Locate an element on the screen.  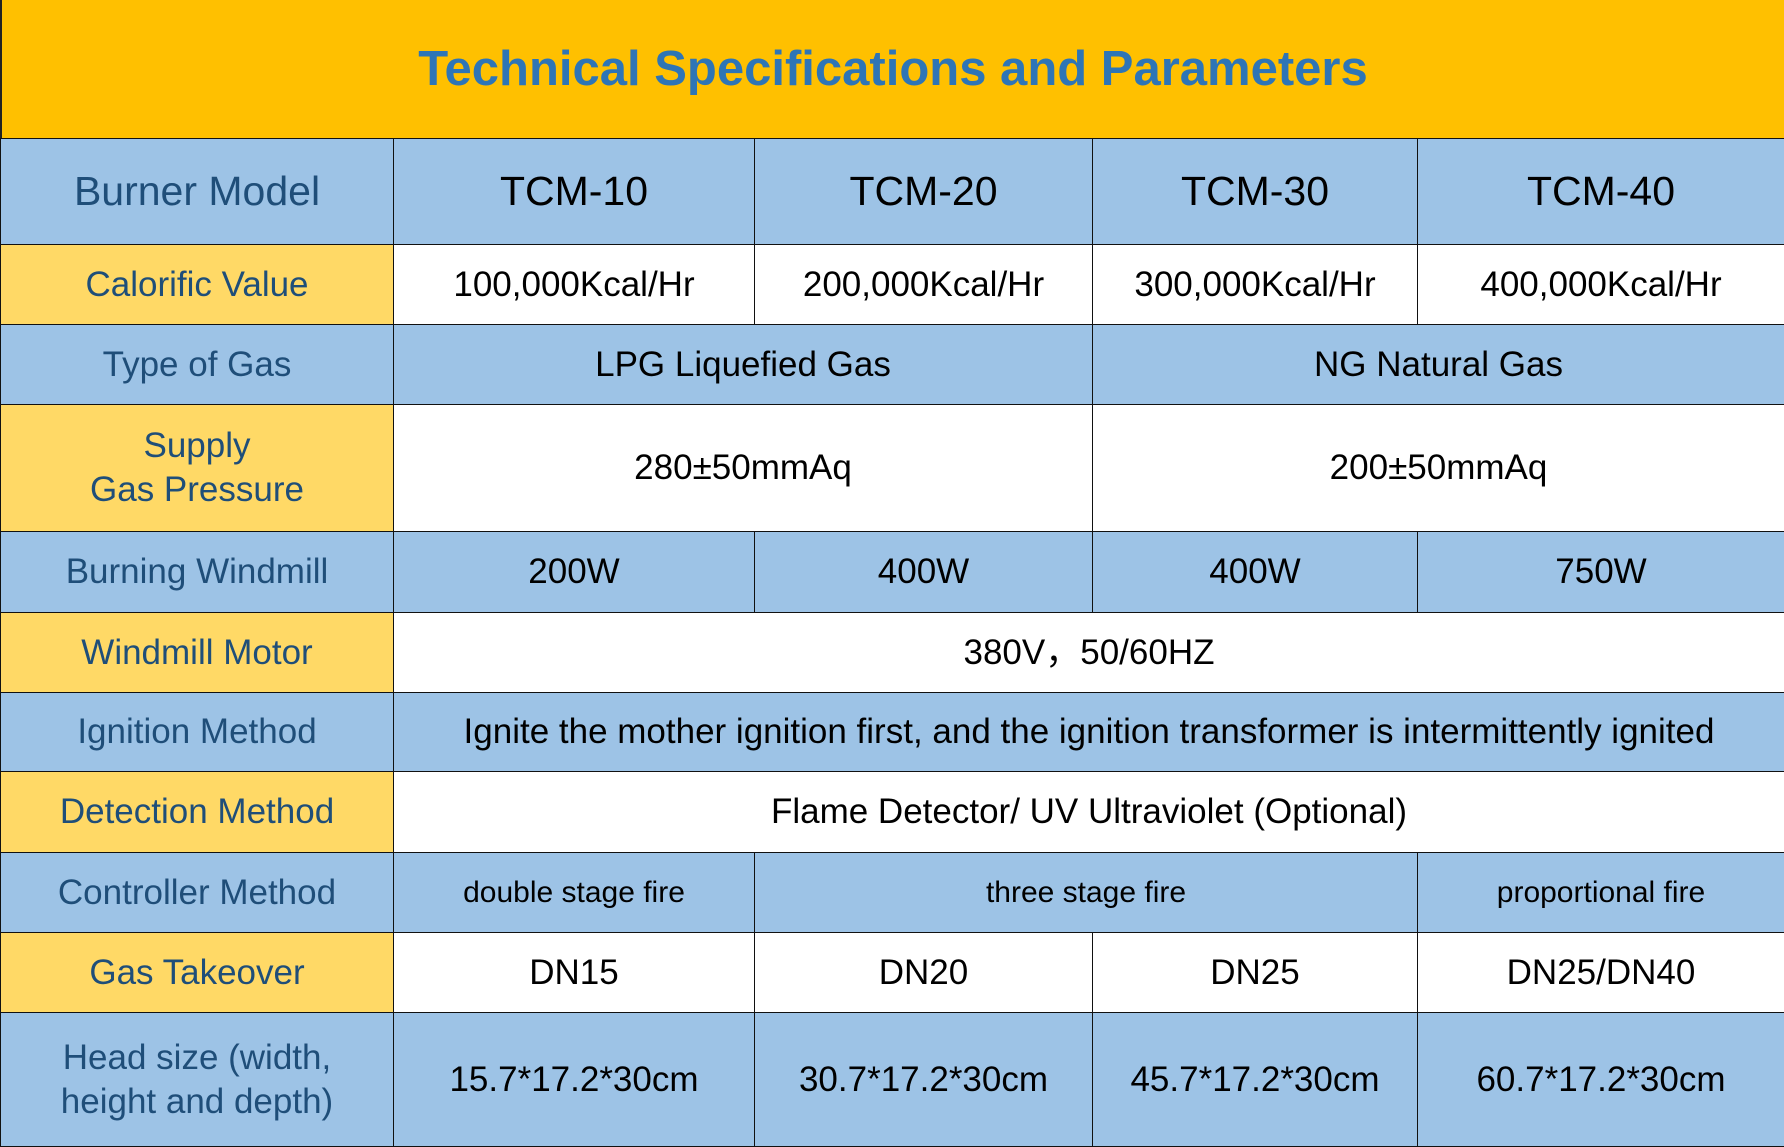
row-label: Supply Gas Pressure is located at coordinates (197, 468).